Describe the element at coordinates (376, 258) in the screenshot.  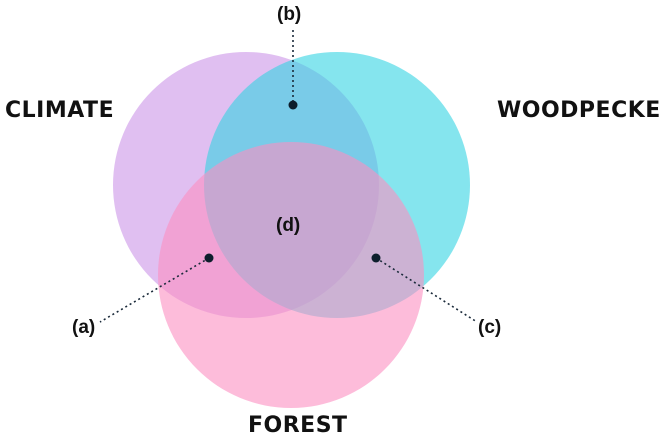
I see `region-dot-c` at that location.